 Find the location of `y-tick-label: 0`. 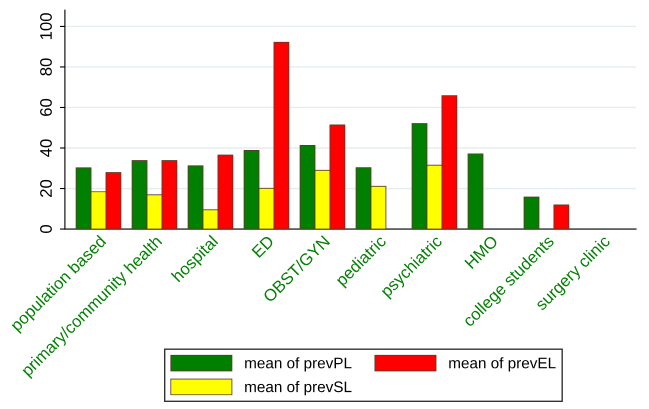

y-tick-label: 0 is located at coordinates (46, 229).